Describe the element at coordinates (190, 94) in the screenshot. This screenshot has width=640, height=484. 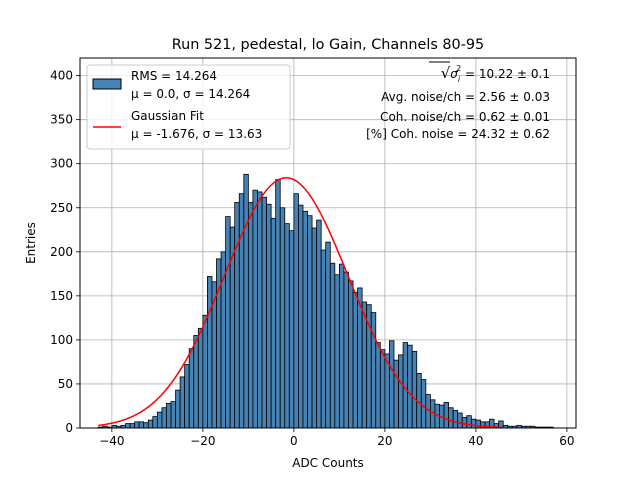
I see `legend-entry-histogram-params: μ = 0.0, σ = 14.264` at that location.